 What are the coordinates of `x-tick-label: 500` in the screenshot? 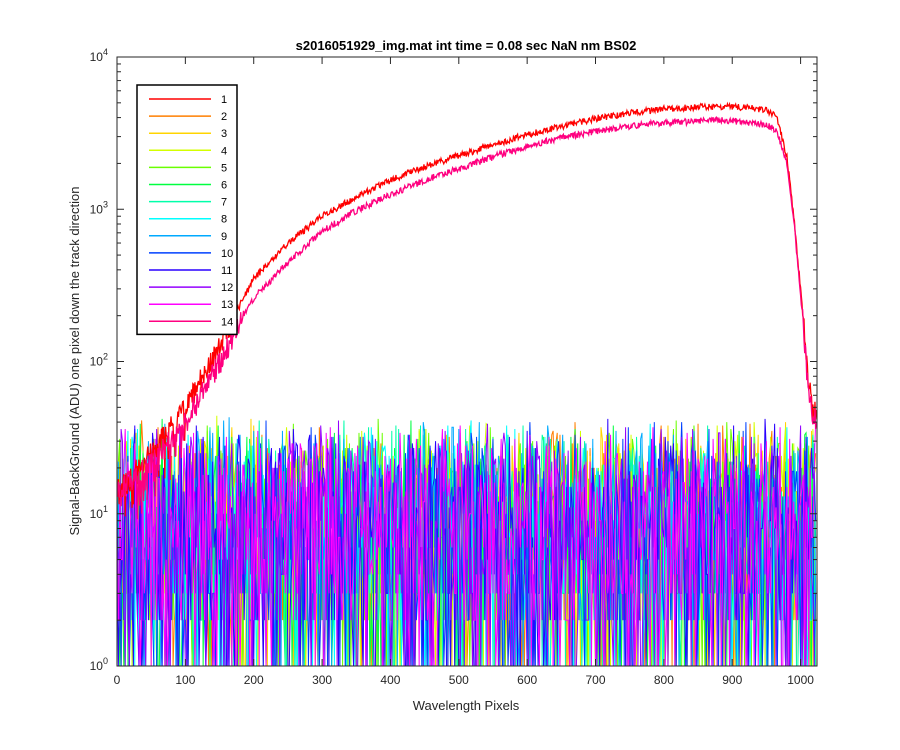 It's located at (459, 680).